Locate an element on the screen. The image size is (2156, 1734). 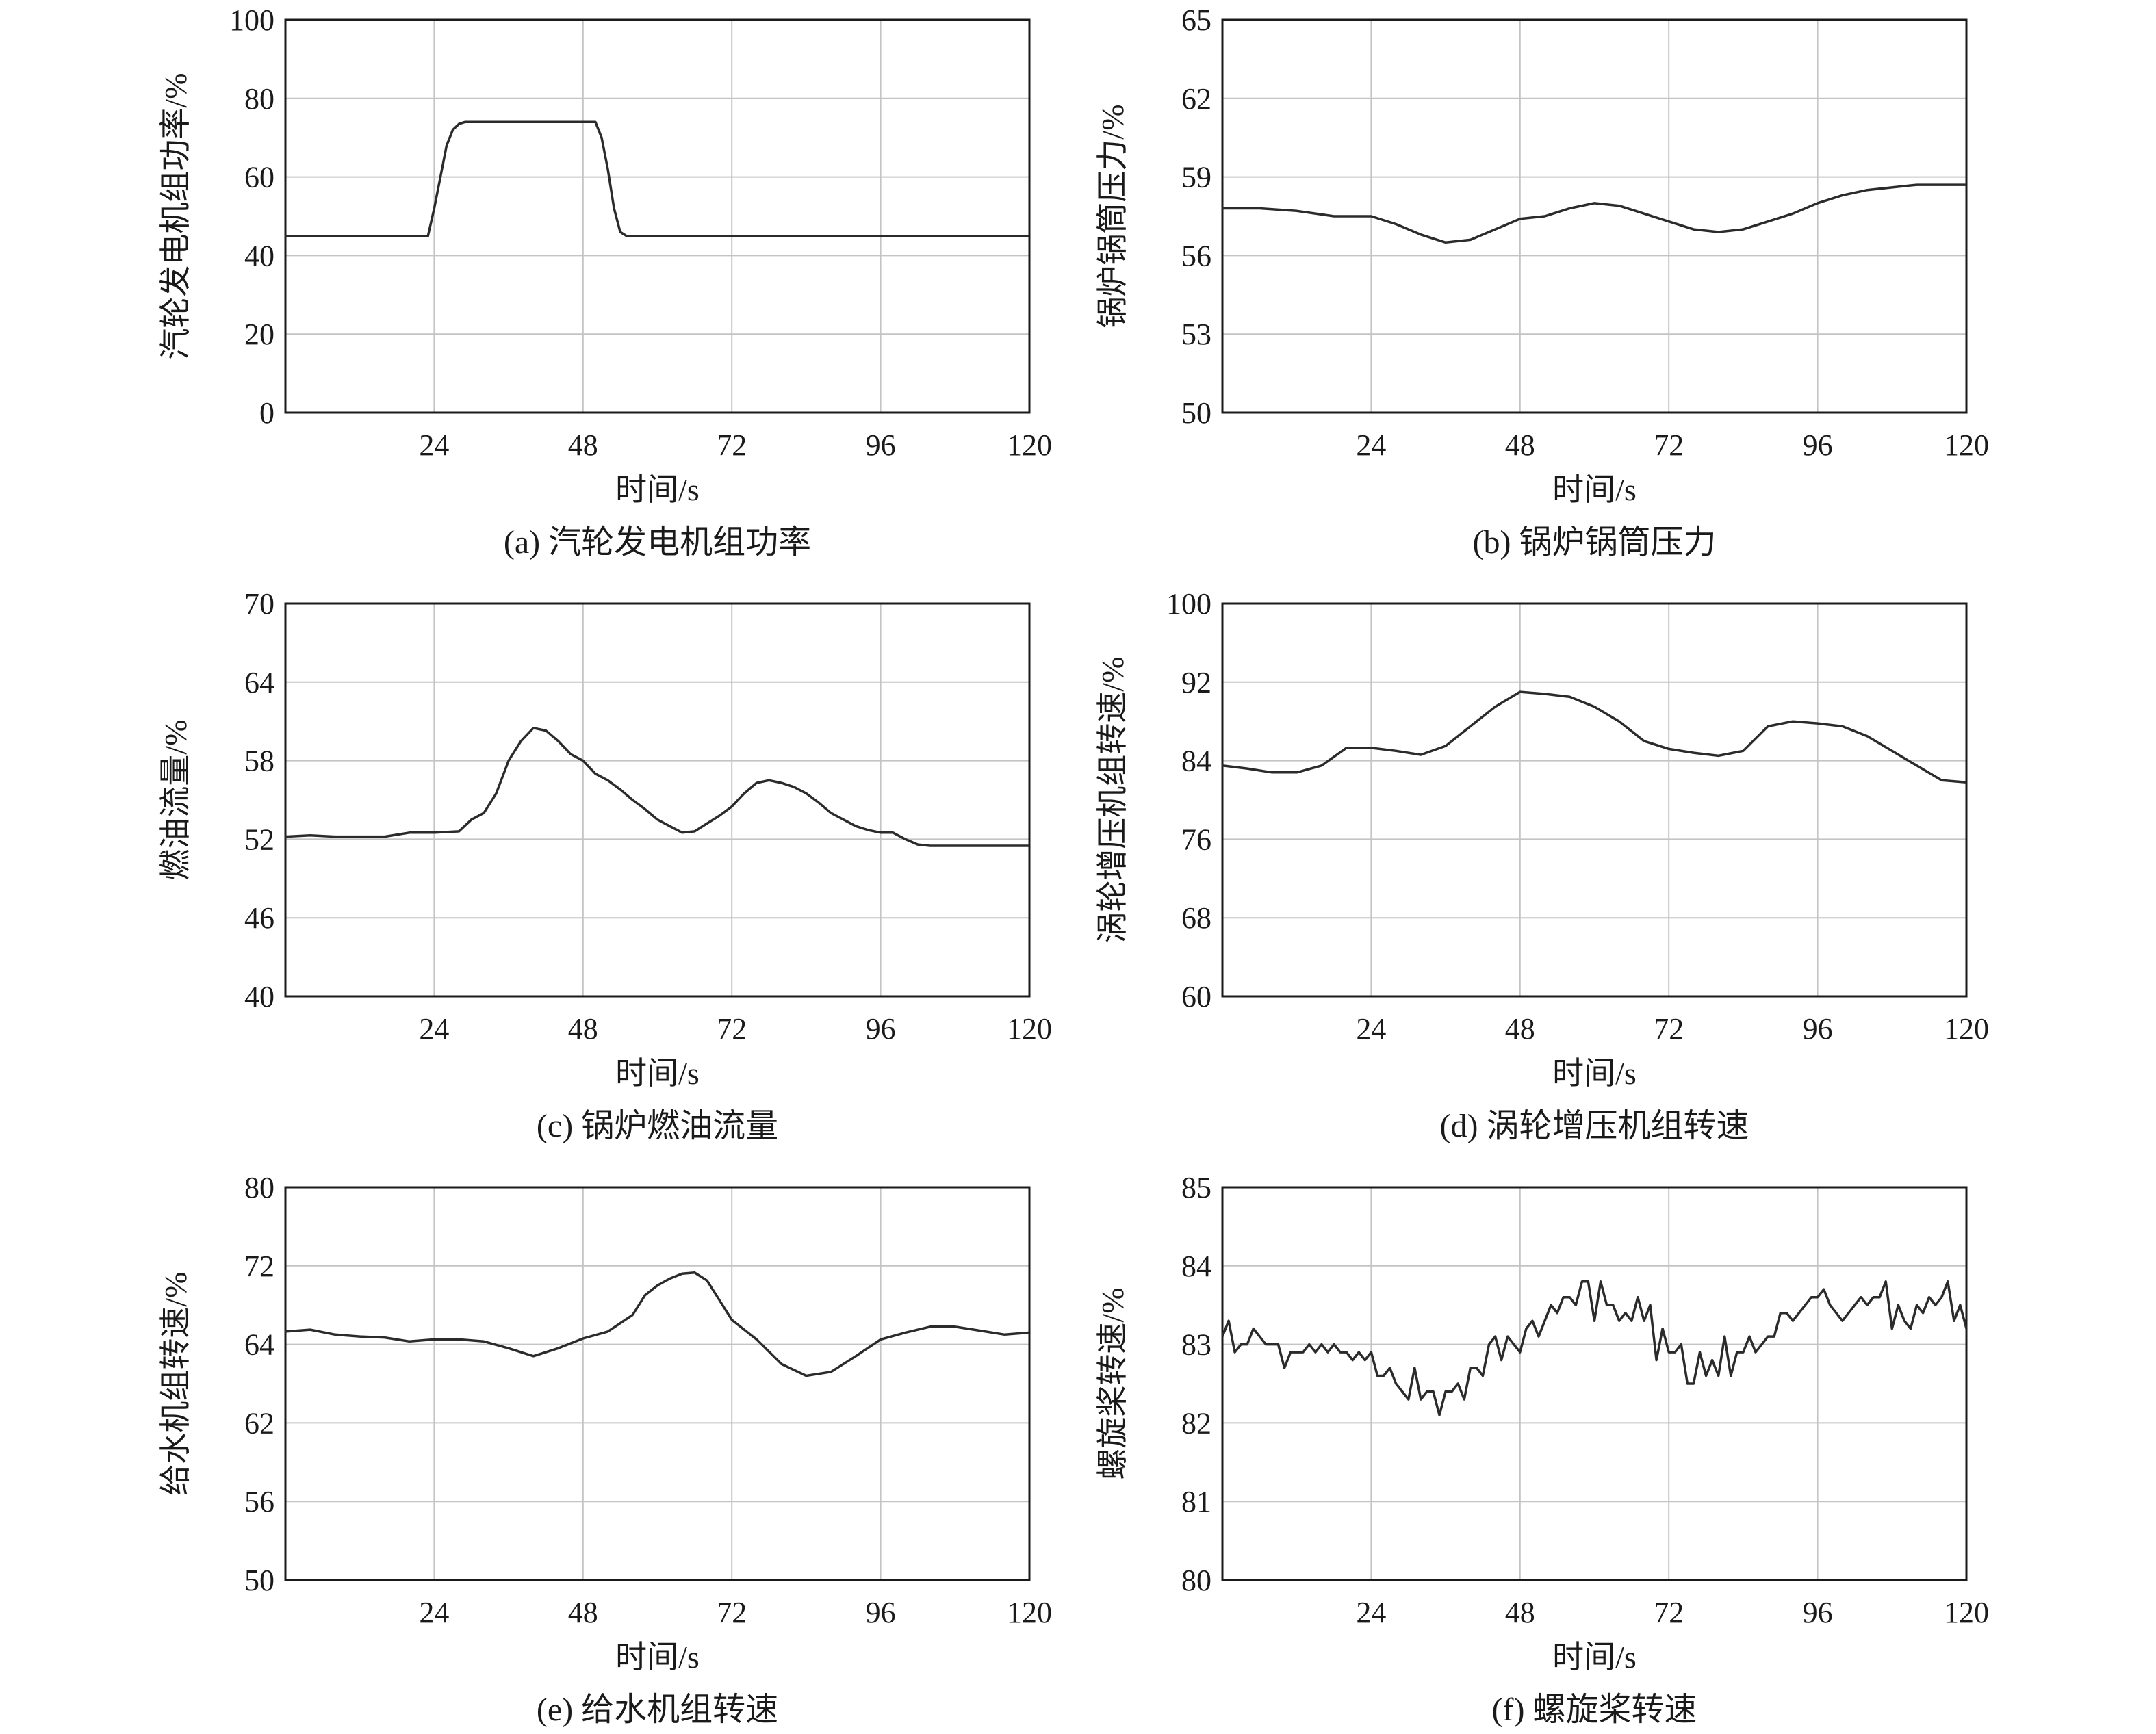
y-tick-label: 58 is located at coordinates (259, 761).